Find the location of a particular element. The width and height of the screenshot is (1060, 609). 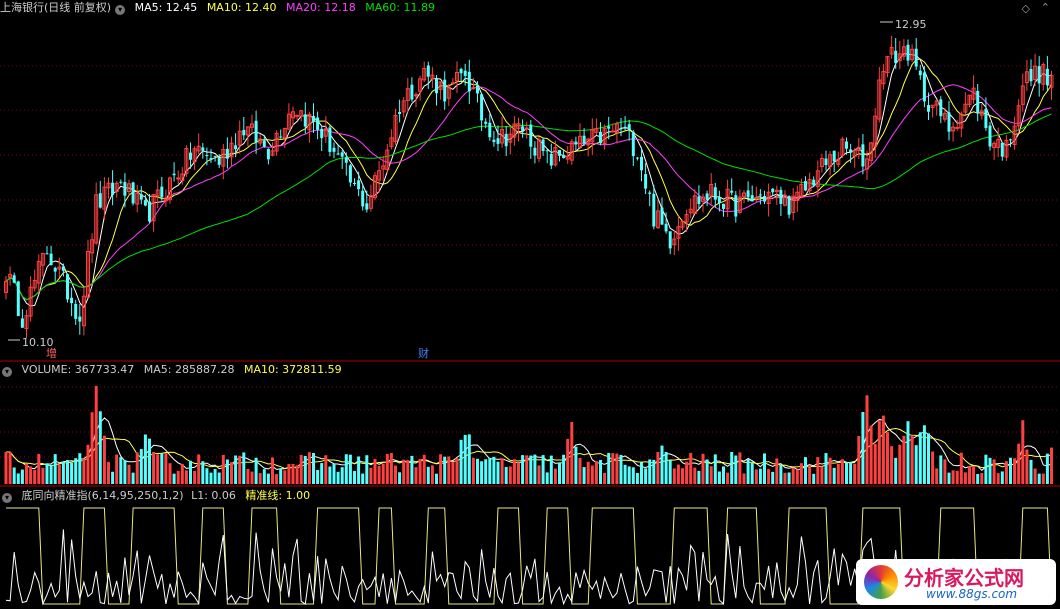

diamond-icon: ◇ is located at coordinates (1025, 8).